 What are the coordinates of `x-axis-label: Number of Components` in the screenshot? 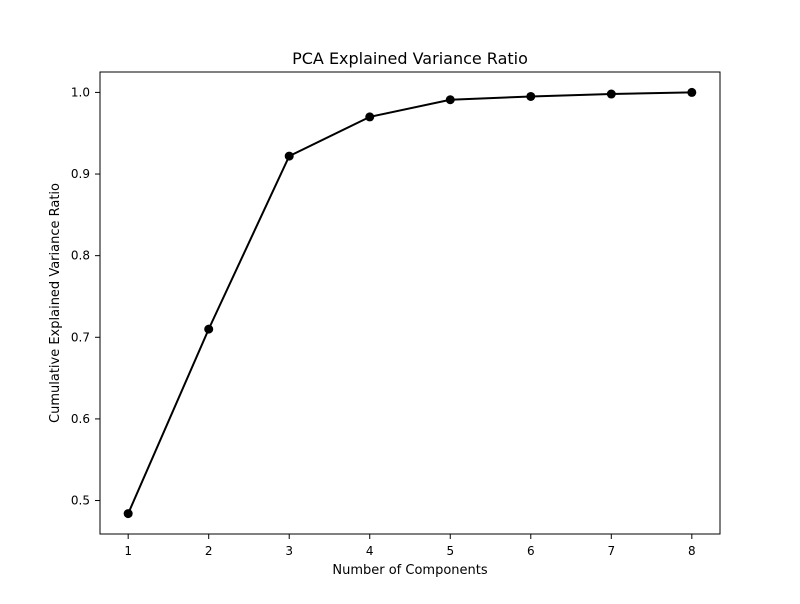 It's located at (409, 570).